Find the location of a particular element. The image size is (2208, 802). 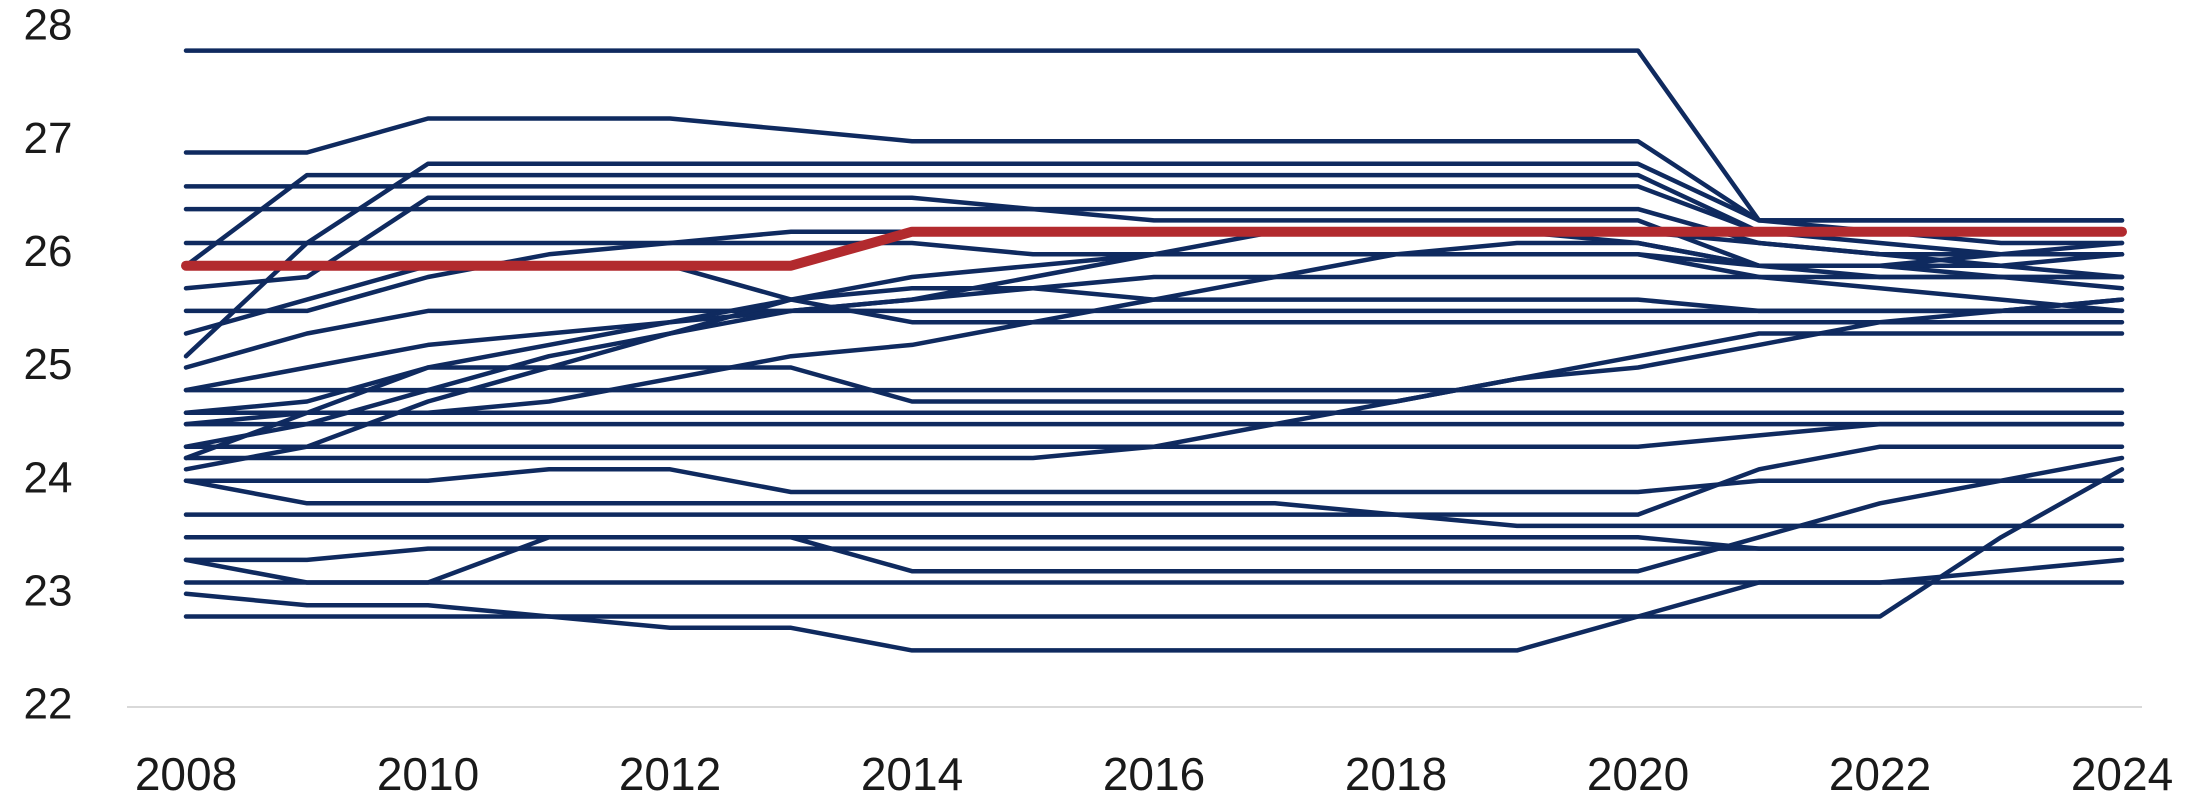

y-tick-label: 24 is located at coordinates (48, 477).